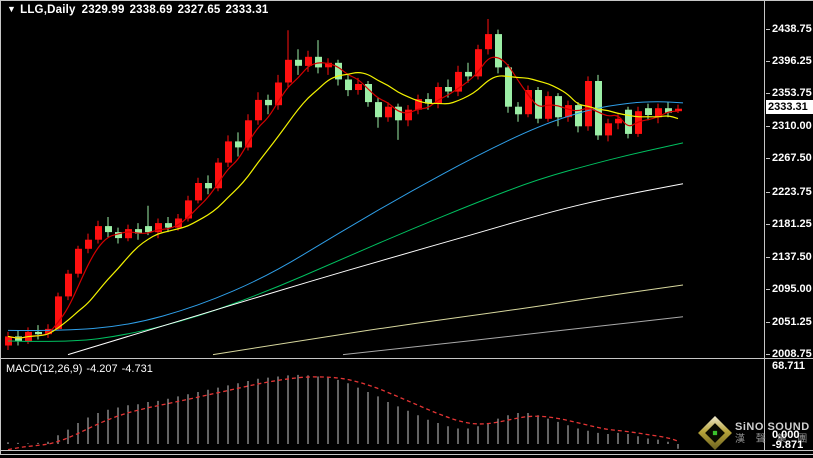 This screenshot has width=813, height=458. Describe the element at coordinates (789, 61) in the screenshot. I see `price-tick-label: 2396.25` at that location.